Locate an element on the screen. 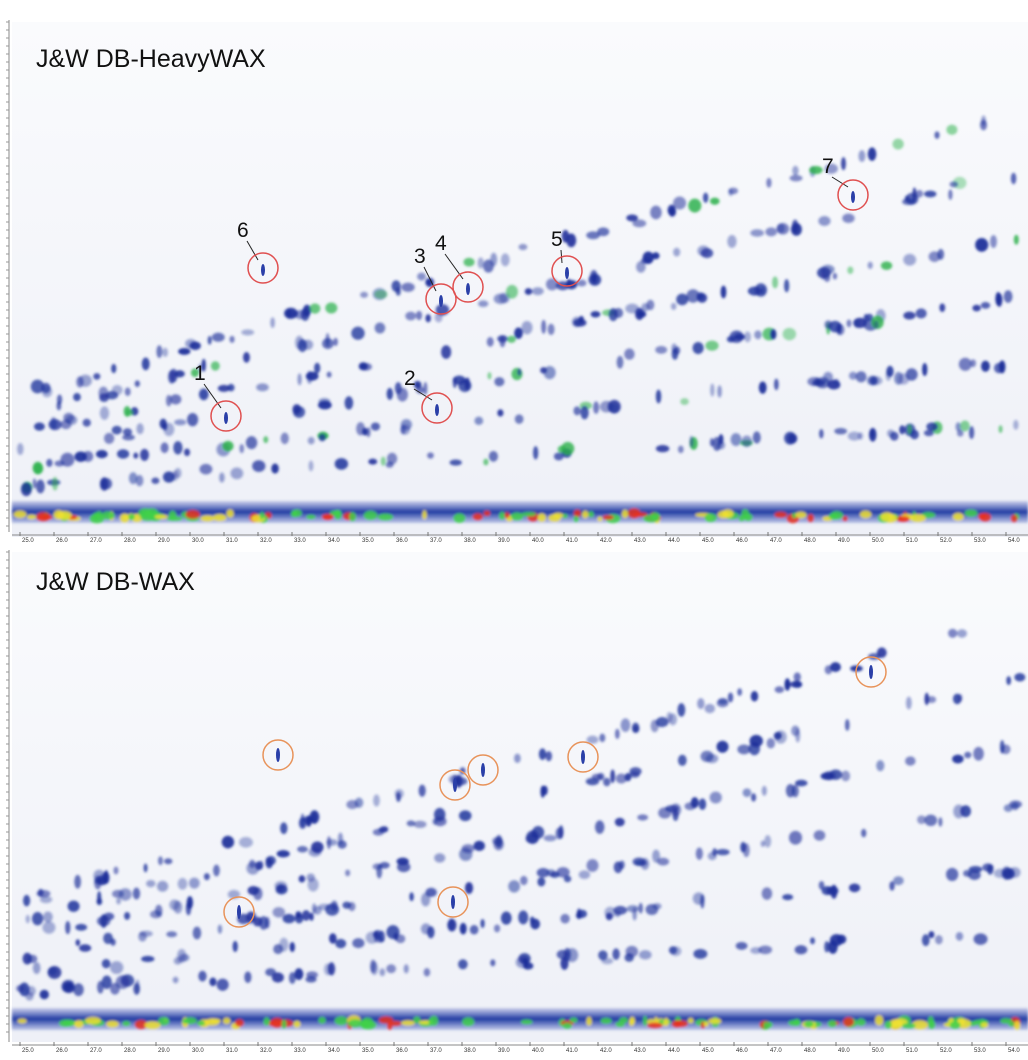 This screenshot has height=1060, width=1028. x-tick-label: 52.0 is located at coordinates (946, 1051).